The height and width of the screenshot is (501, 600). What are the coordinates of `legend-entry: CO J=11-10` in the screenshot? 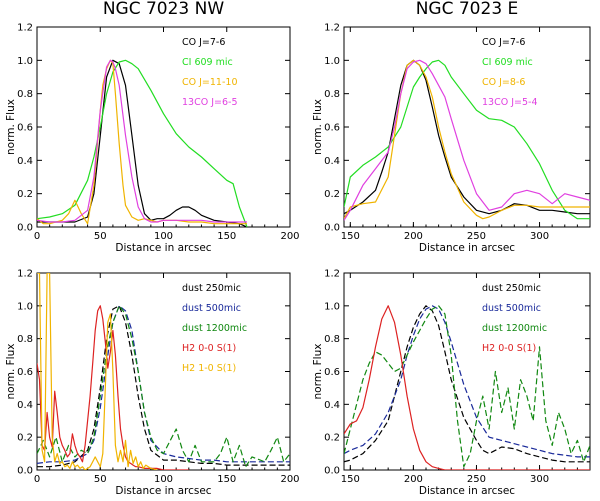 It's located at (210, 82).